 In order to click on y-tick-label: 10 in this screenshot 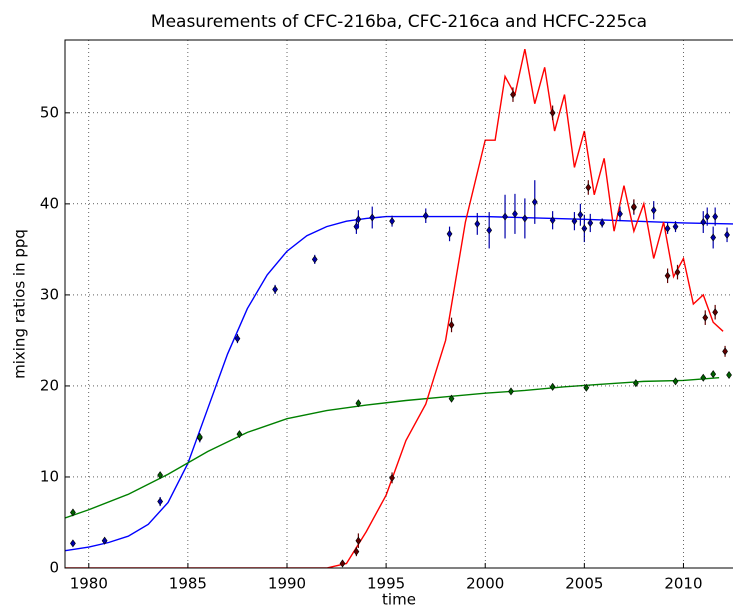, I will do `click(49, 476)`.